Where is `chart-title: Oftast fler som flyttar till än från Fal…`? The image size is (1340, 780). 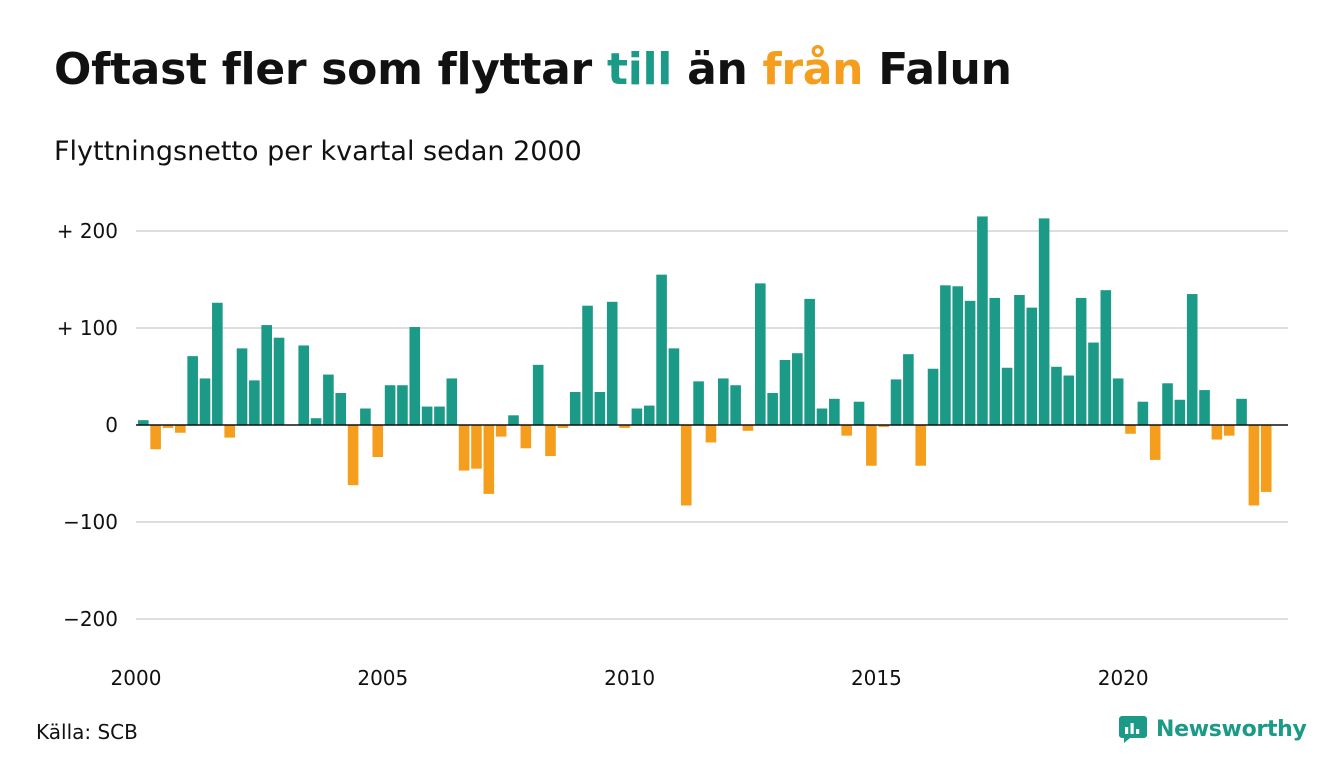 chart-title: Oftast fler som flyttar till än från Fal… is located at coordinates (533, 69).